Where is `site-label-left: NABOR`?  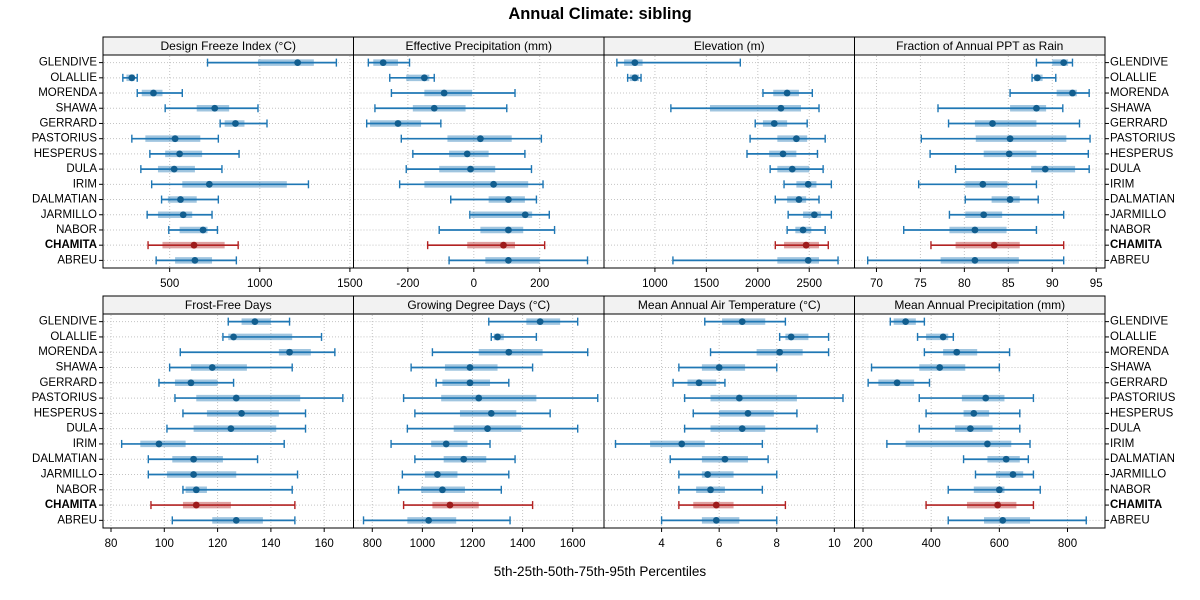
site-label-left: NABOR is located at coordinates (76, 230).